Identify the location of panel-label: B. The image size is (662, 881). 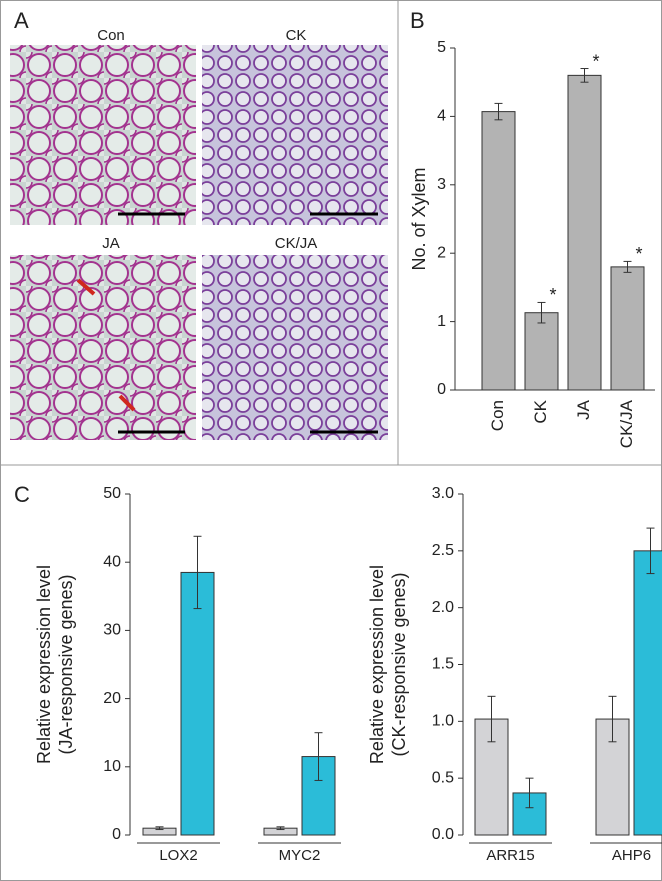
(417, 20).